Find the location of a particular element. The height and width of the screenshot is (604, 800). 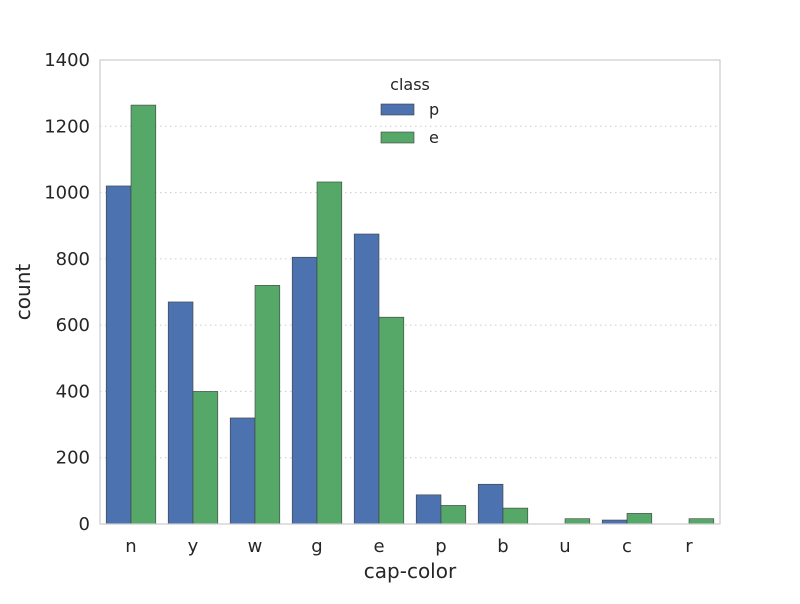

bar-e-g is located at coordinates (329, 353).